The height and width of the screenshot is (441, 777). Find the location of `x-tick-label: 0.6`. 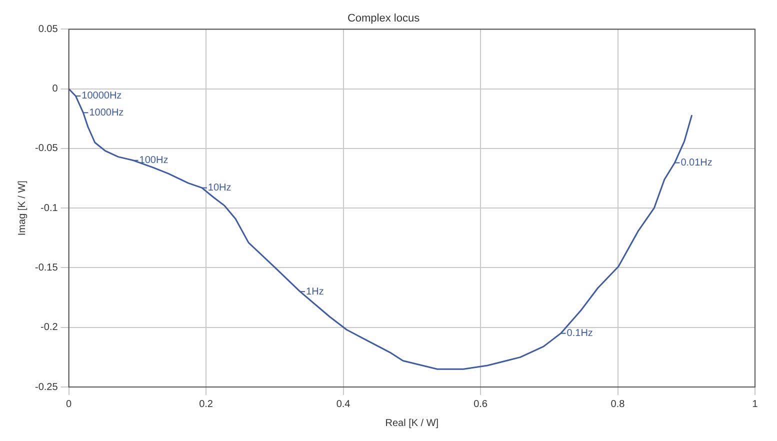

x-tick-label: 0.6 is located at coordinates (481, 404).